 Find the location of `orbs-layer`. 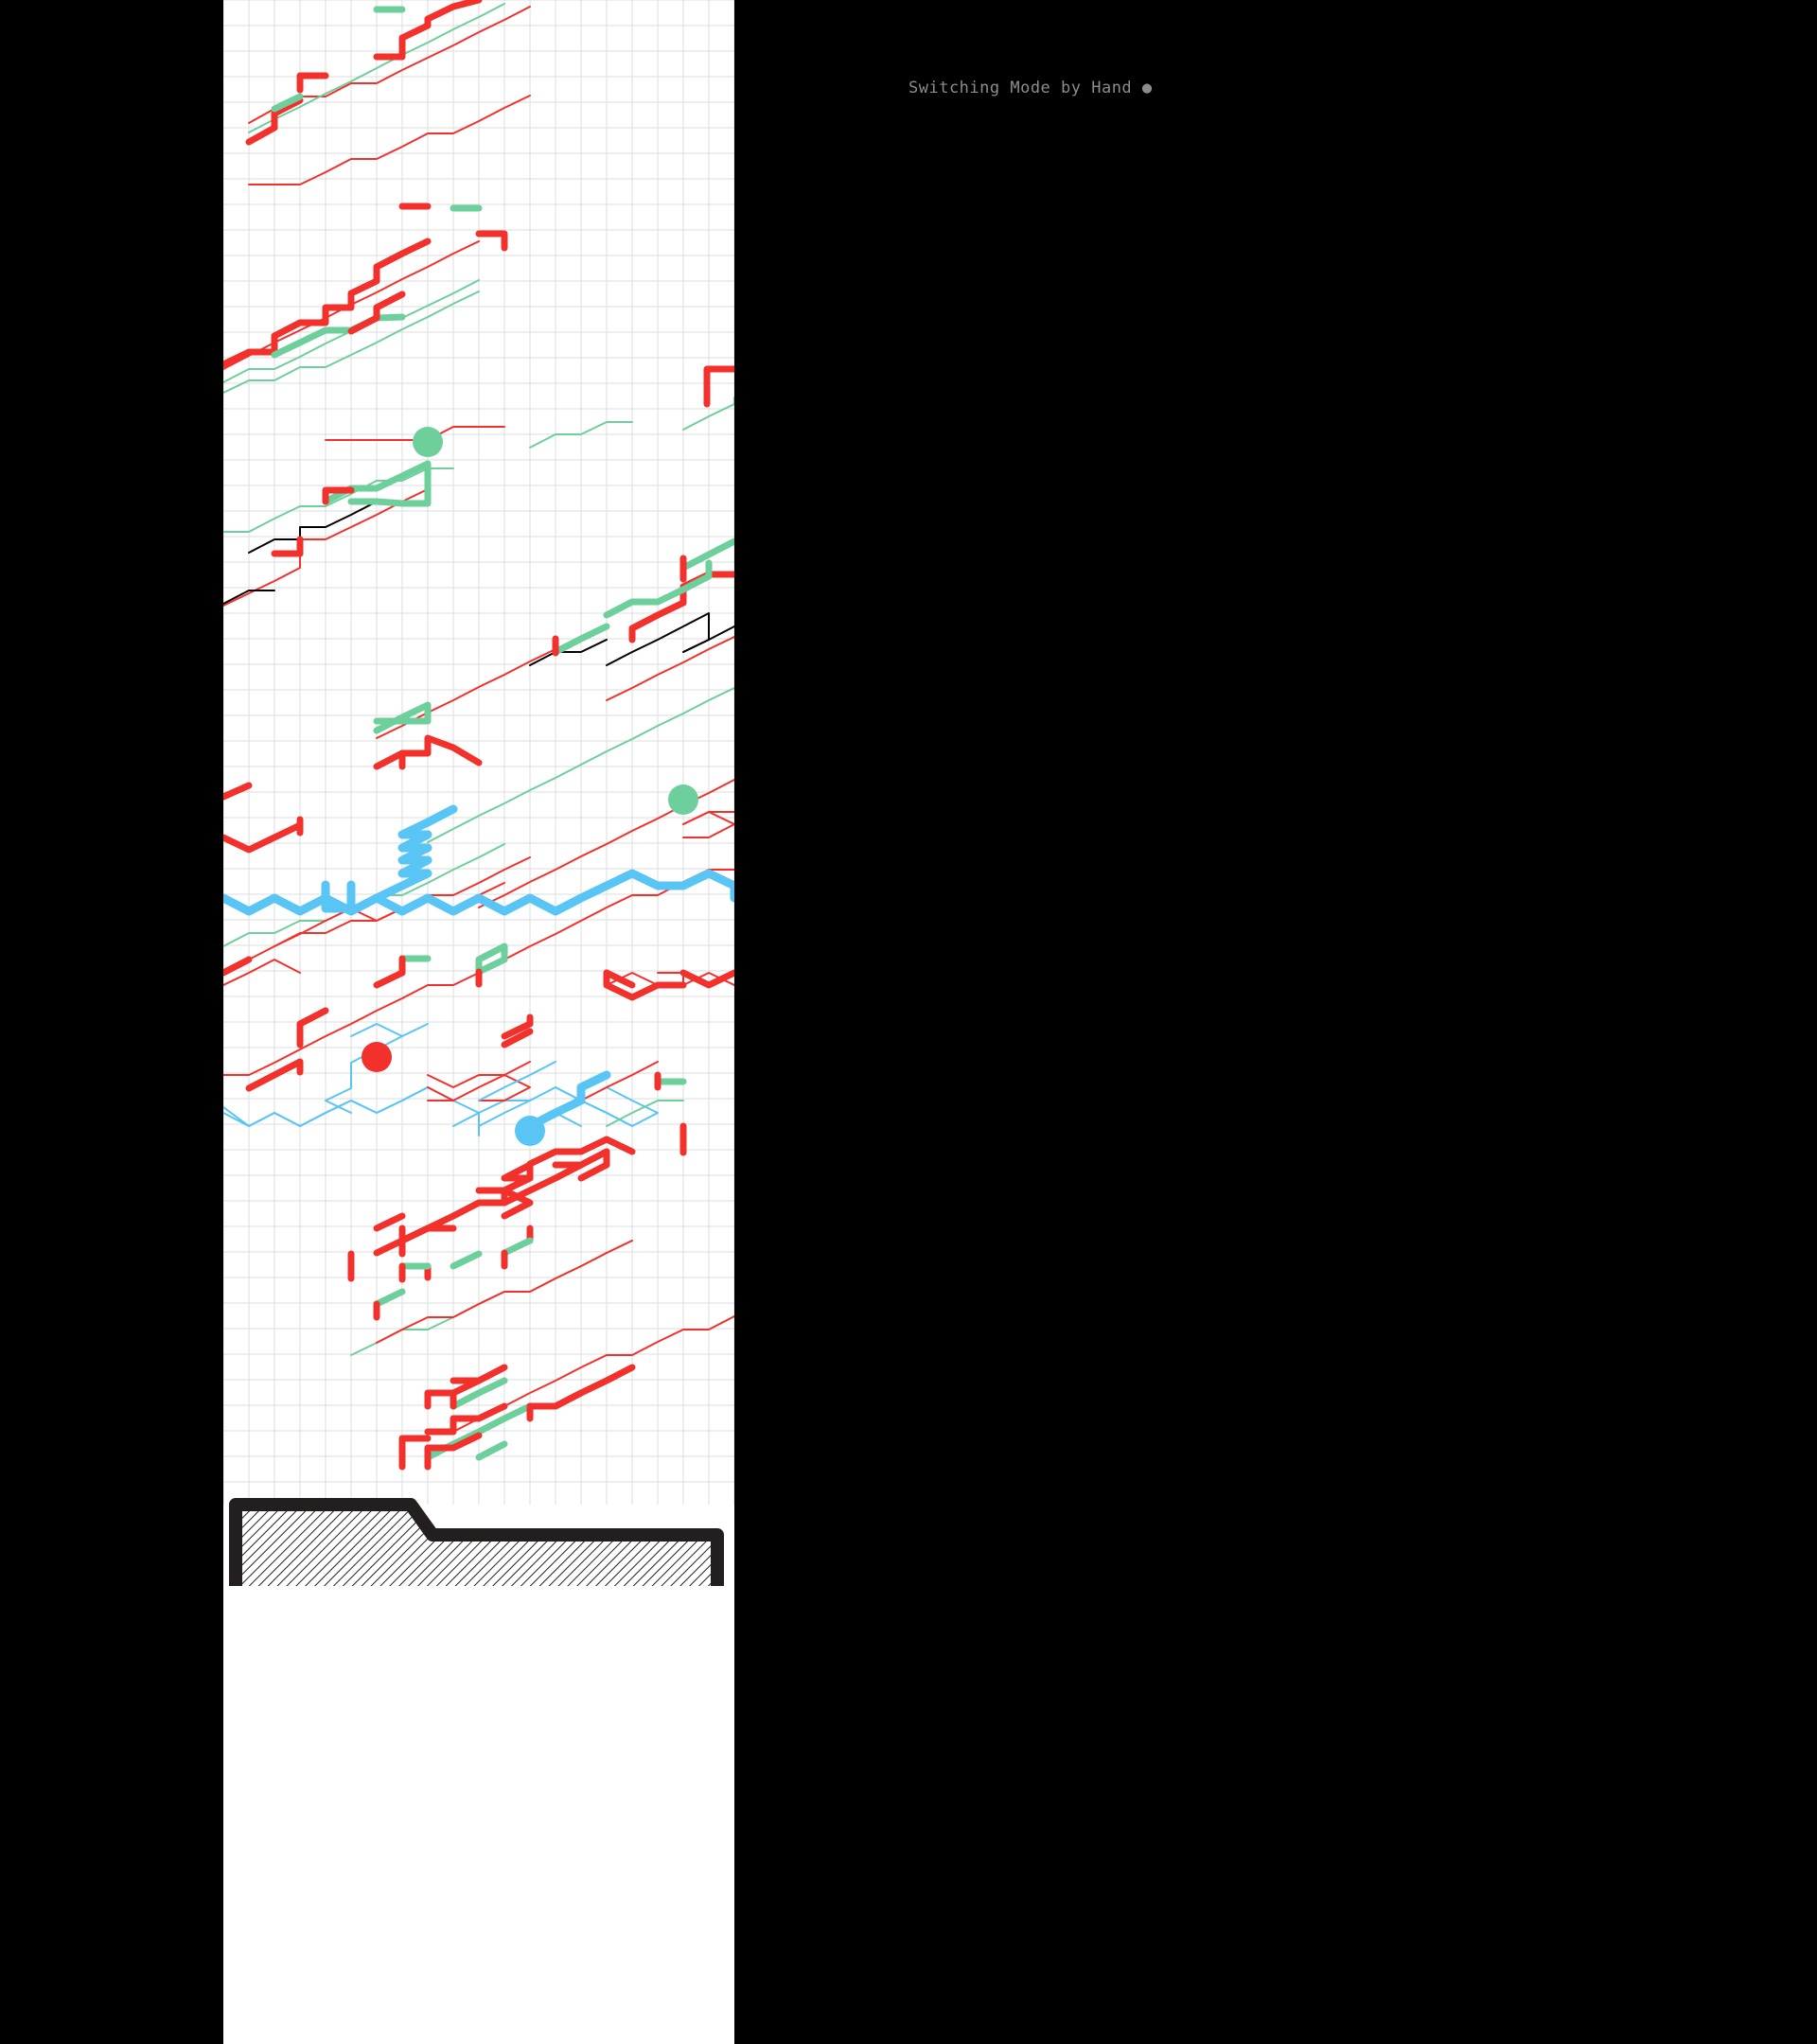

orbs-layer is located at coordinates (530, 786).